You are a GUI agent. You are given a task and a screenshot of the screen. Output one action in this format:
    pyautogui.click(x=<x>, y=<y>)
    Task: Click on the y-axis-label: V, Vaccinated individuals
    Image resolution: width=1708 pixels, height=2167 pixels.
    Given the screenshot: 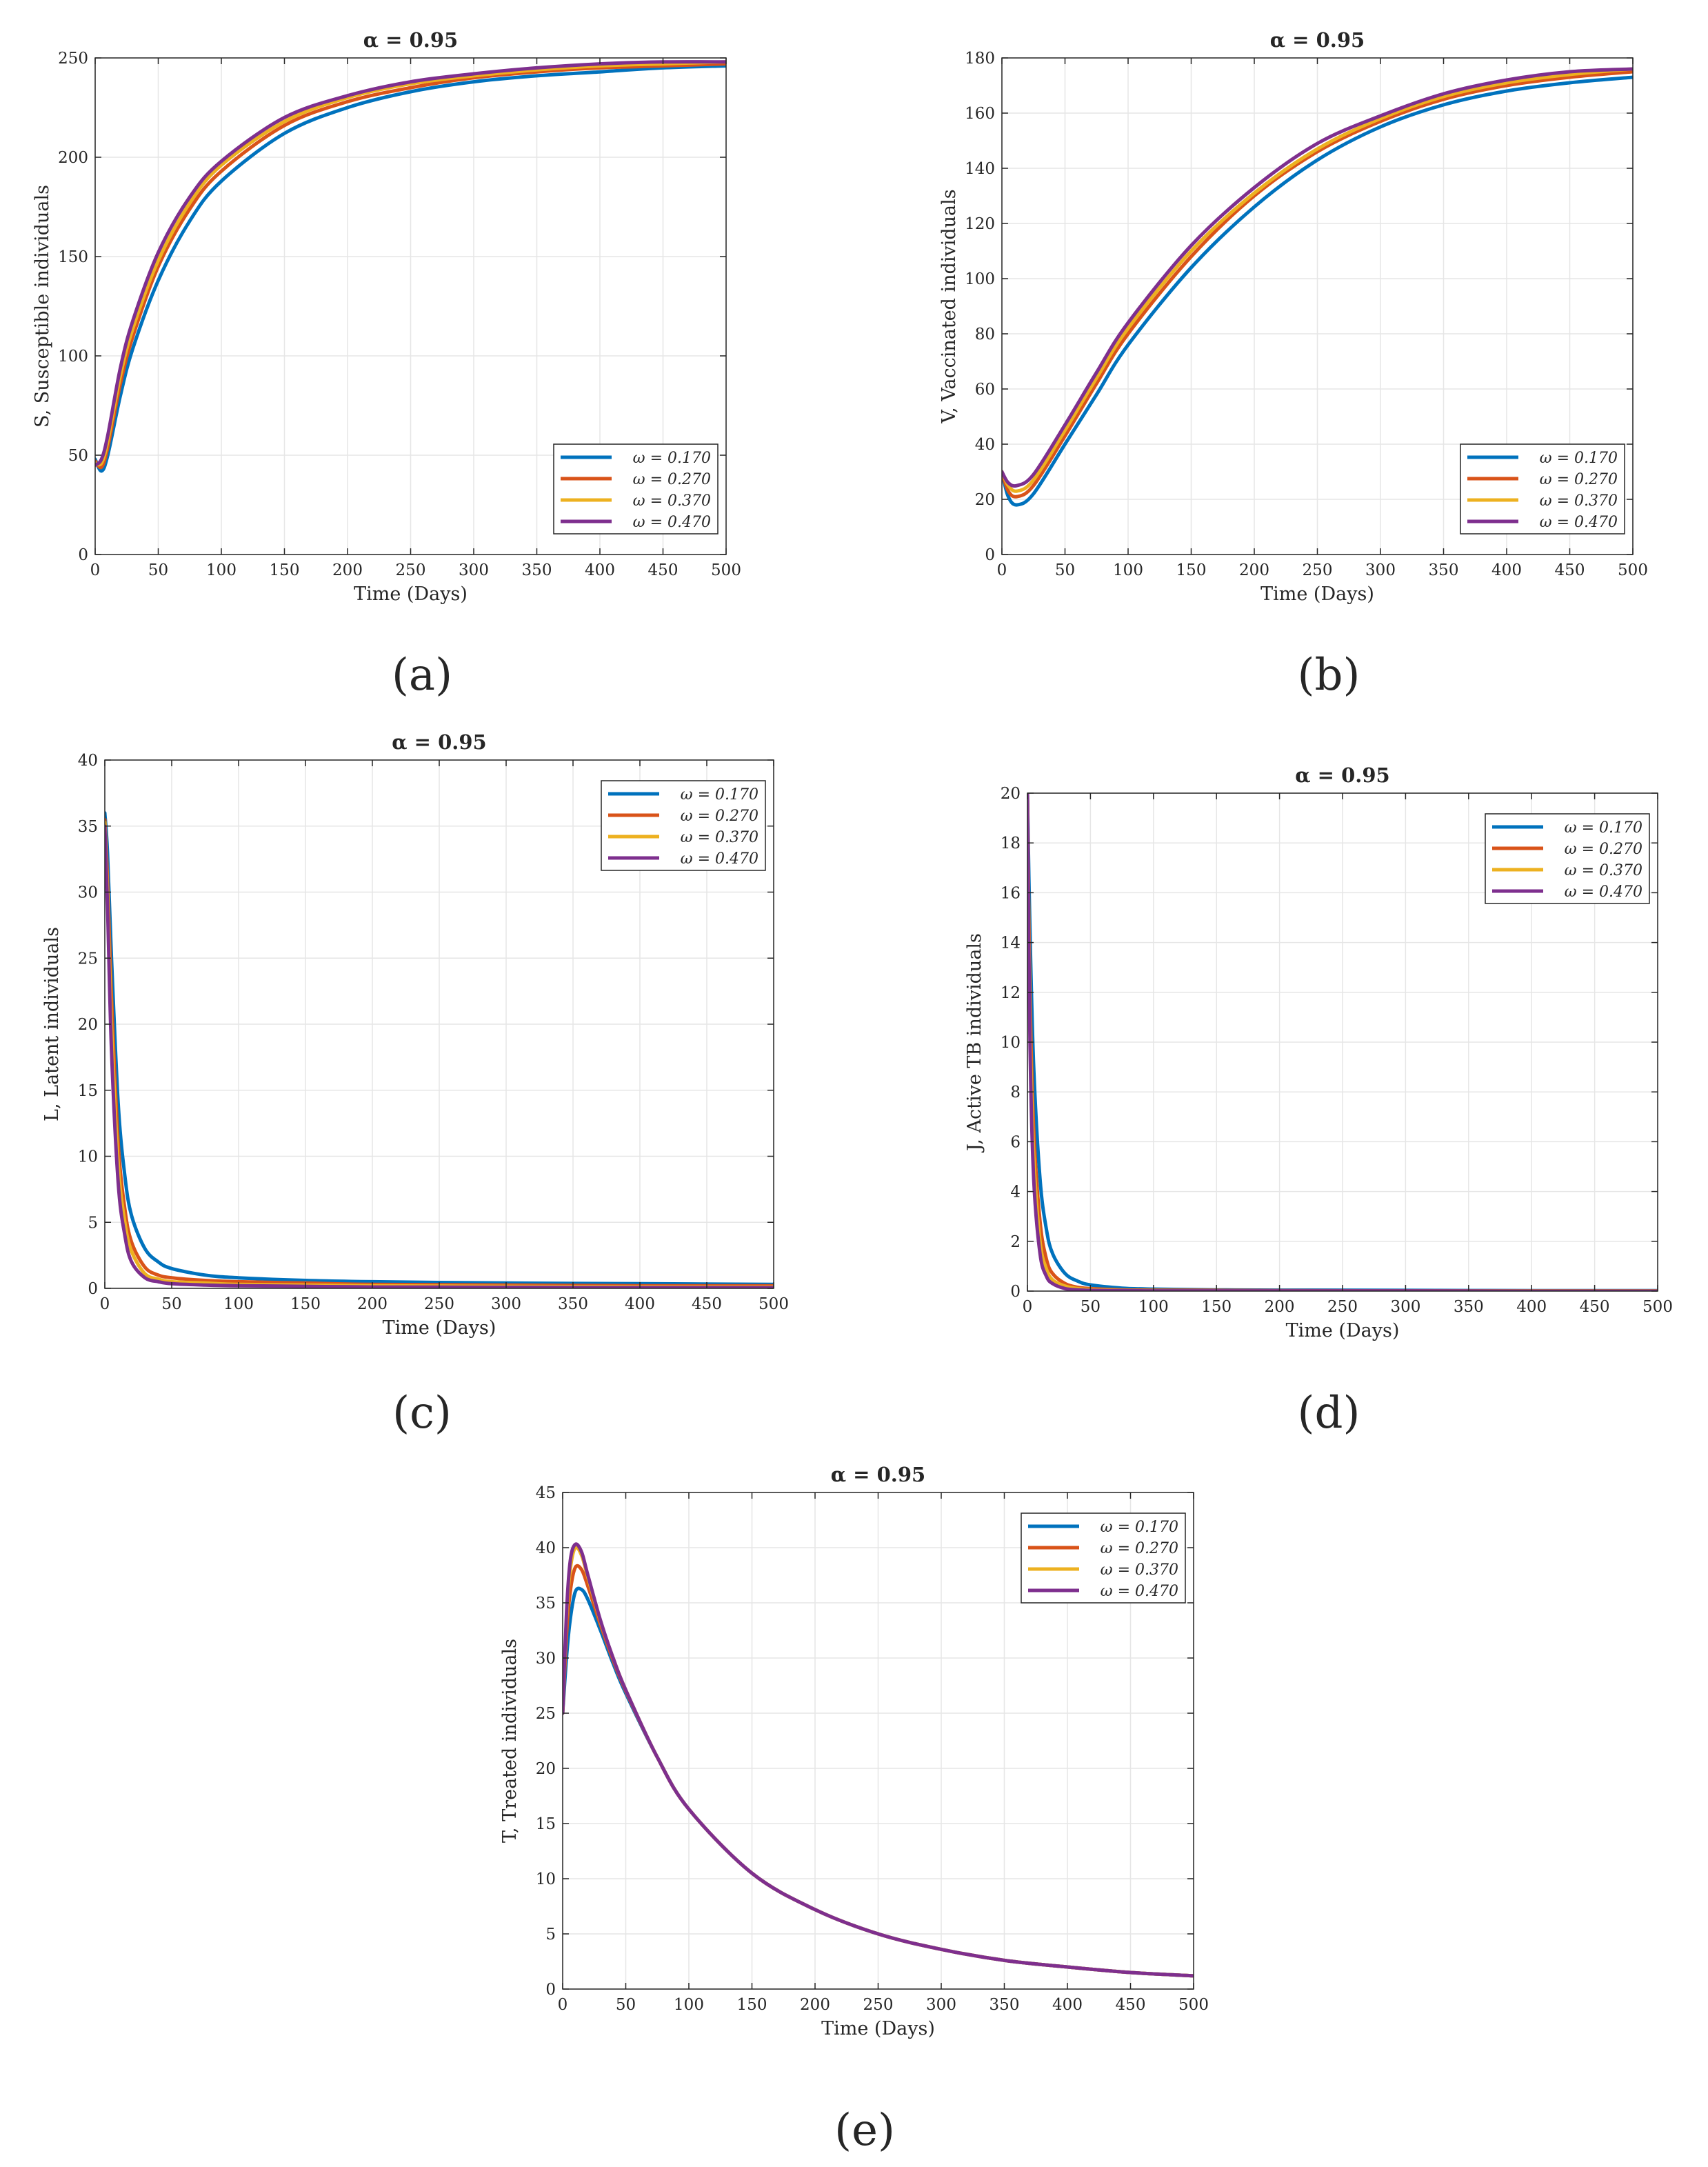 What is the action you would take?
    pyautogui.click(x=949, y=306)
    